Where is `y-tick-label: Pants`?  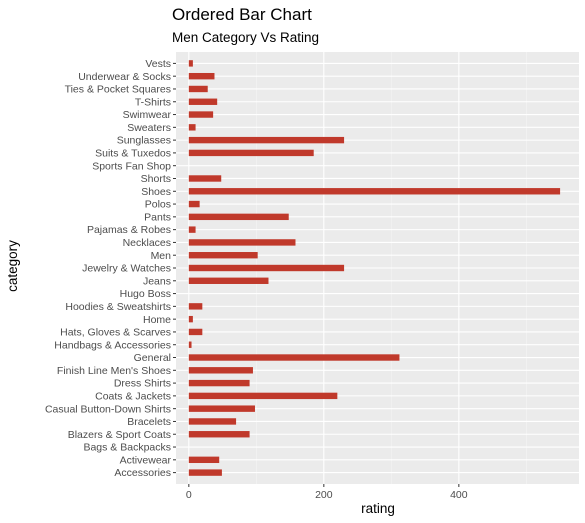
y-tick-label: Pants is located at coordinates (157, 217).